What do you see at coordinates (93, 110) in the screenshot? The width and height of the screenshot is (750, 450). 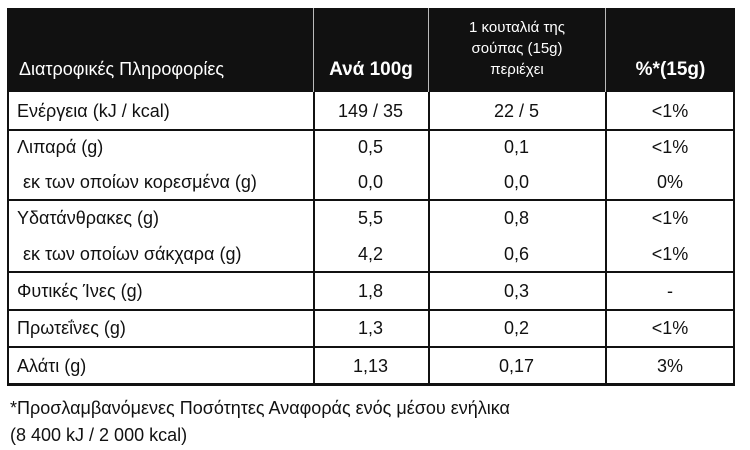 I see `table-cell: Ενέργεια (kJ / kcal)` at bounding box center [93, 110].